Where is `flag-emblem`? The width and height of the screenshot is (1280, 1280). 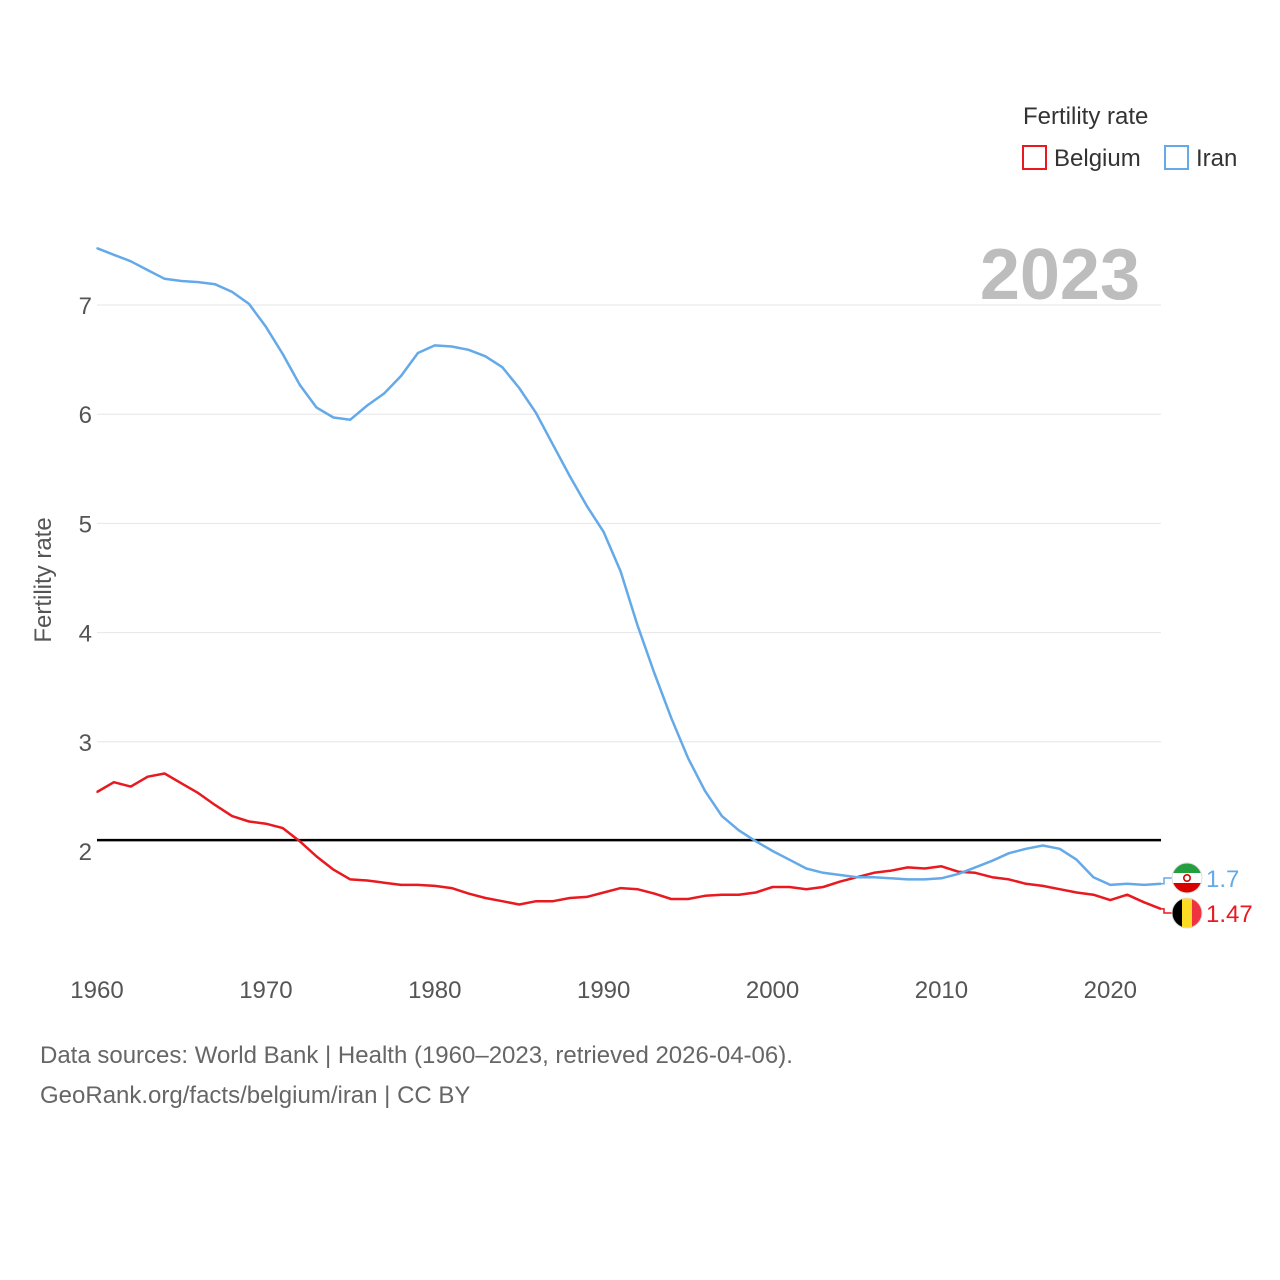
flag-emblem is located at coordinates (1187, 877).